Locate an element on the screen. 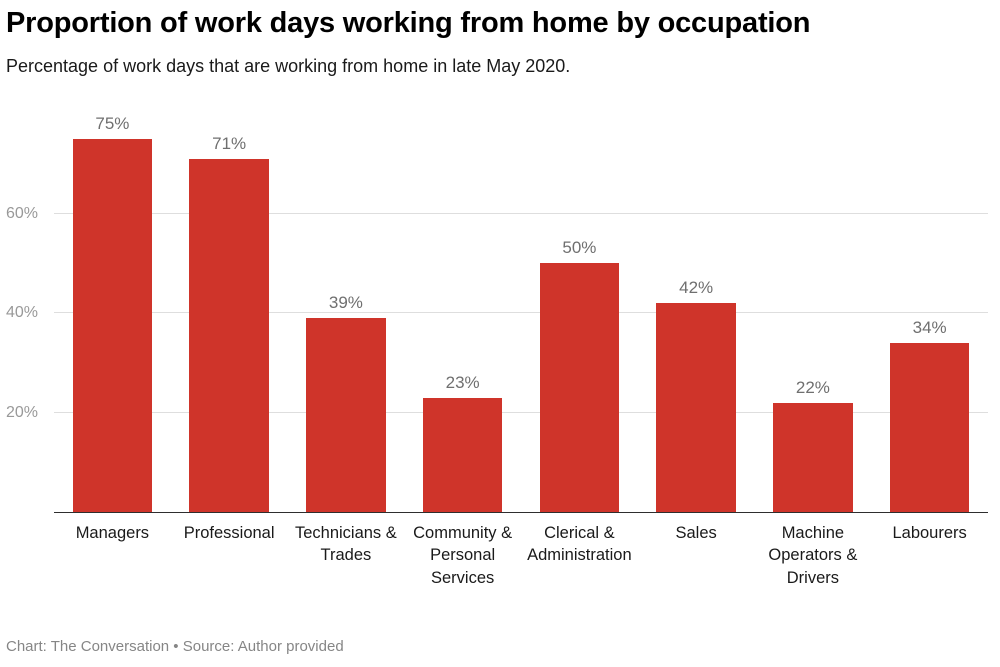  bar-column: 42% is located at coordinates (696, 303).